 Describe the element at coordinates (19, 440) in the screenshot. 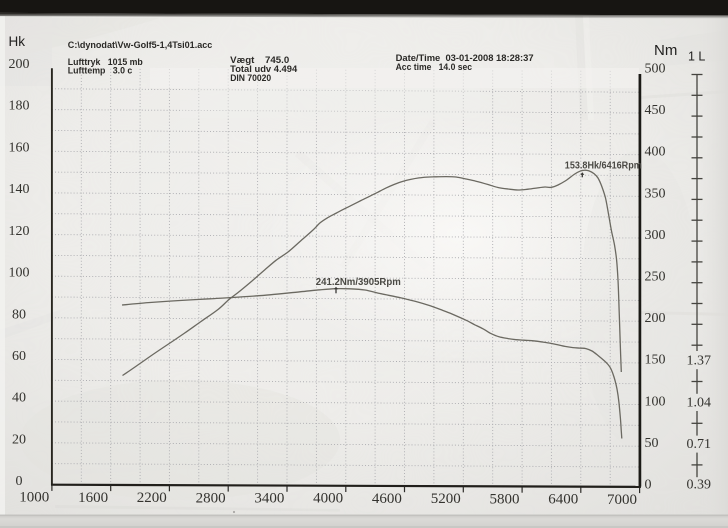

I see `svg-text: 20` at that location.